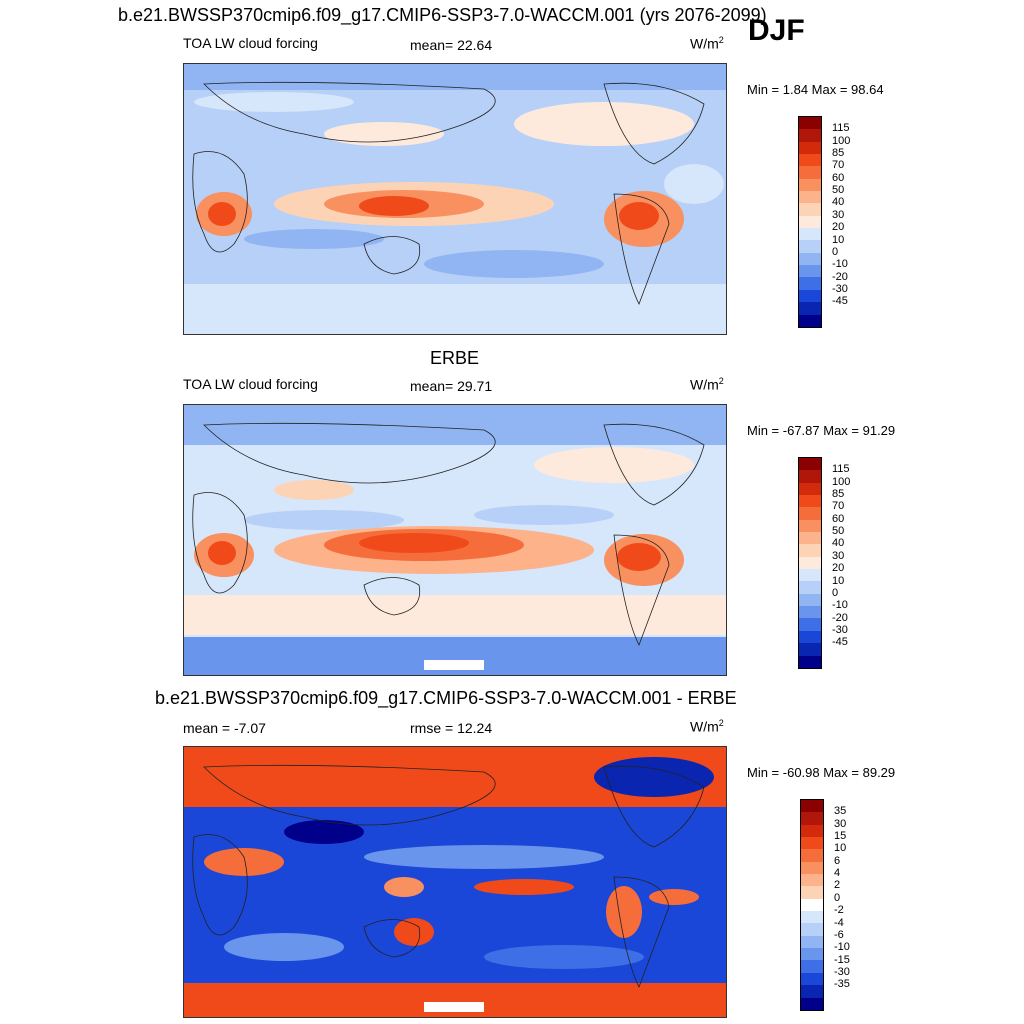  What do you see at coordinates (840, 836) in the screenshot?
I see `colorbar-tick-label: 15` at bounding box center [840, 836].